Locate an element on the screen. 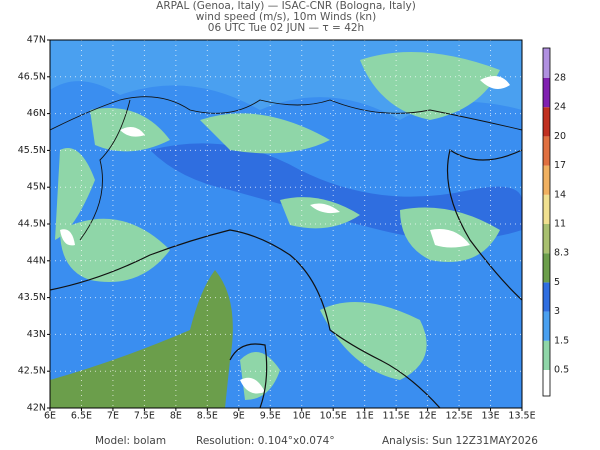 This screenshot has height=450, width=600. lat-label: 47N is located at coordinates (36, 40).